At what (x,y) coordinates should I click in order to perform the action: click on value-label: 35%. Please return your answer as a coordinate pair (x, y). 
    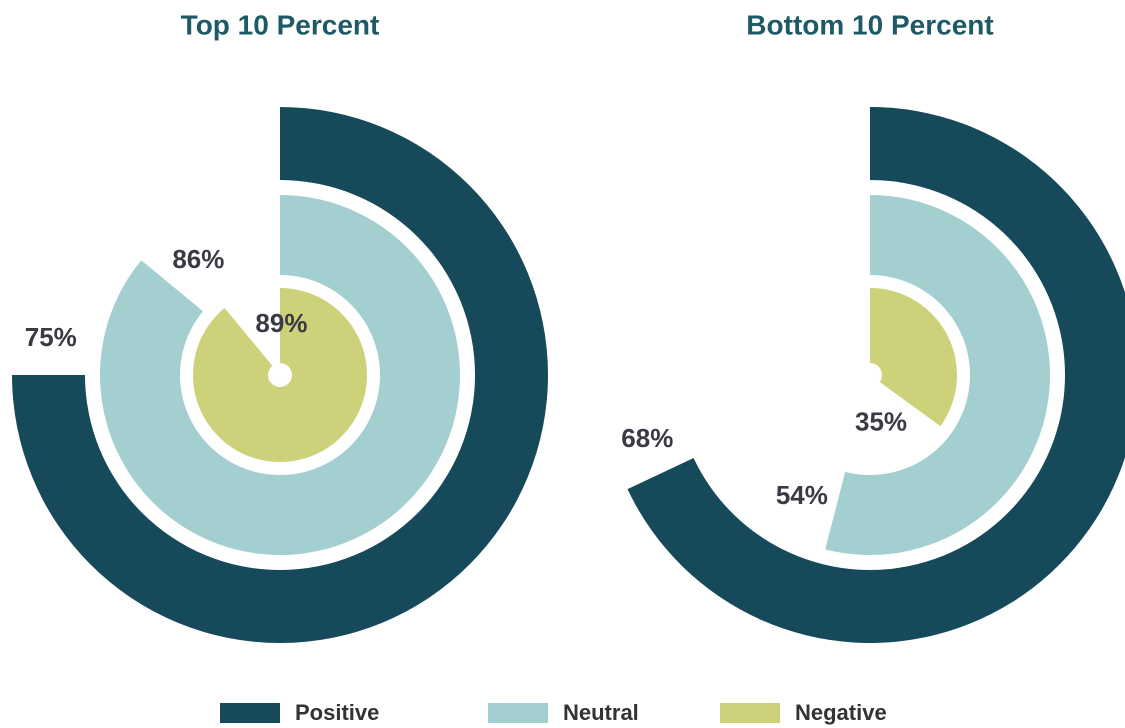
    Looking at the image, I should click on (881, 422).